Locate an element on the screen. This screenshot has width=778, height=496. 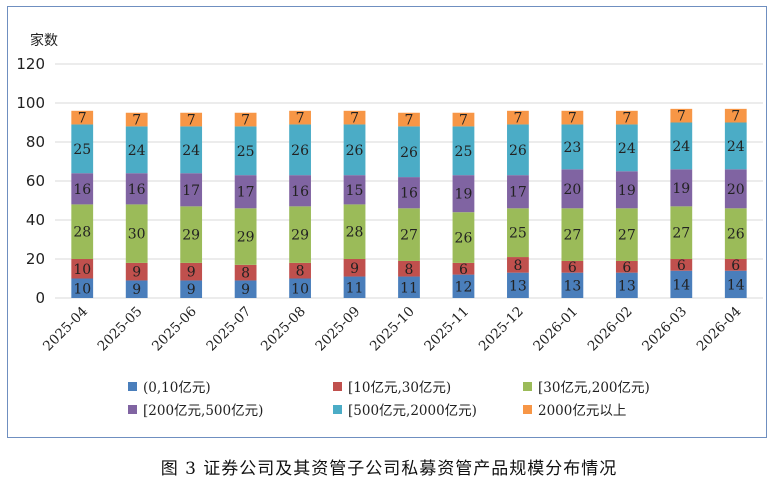
legend-label: 2000亿元以上 is located at coordinates (582, 411).